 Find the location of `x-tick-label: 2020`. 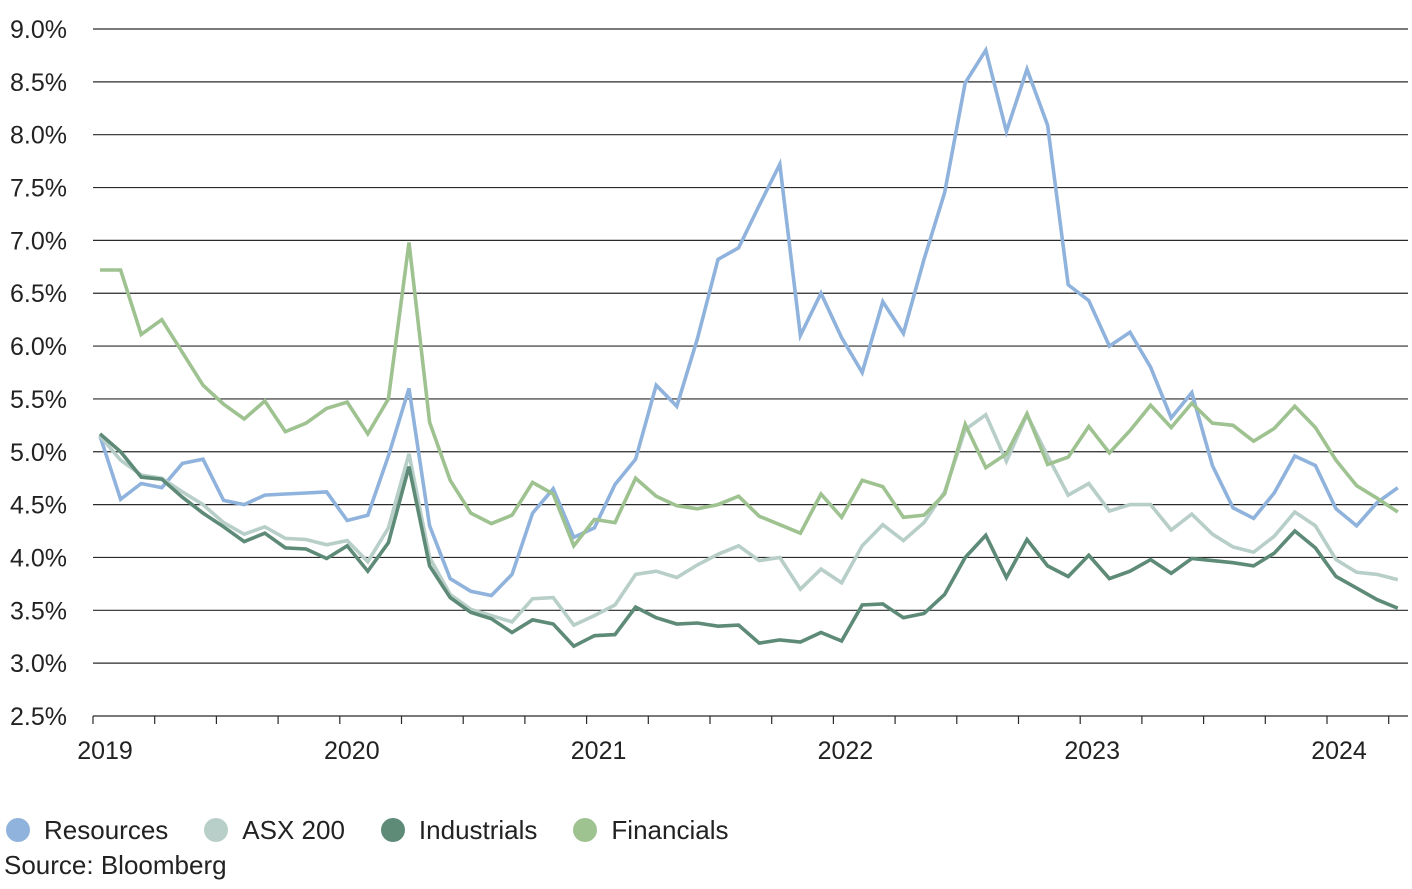

x-tick-label: 2020 is located at coordinates (352, 751).